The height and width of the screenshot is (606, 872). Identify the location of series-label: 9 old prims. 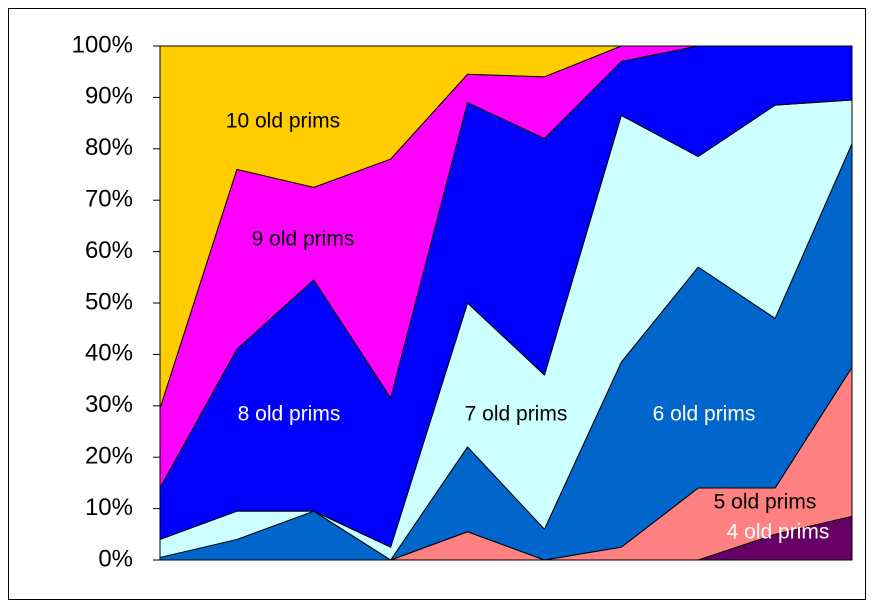
(303, 239).